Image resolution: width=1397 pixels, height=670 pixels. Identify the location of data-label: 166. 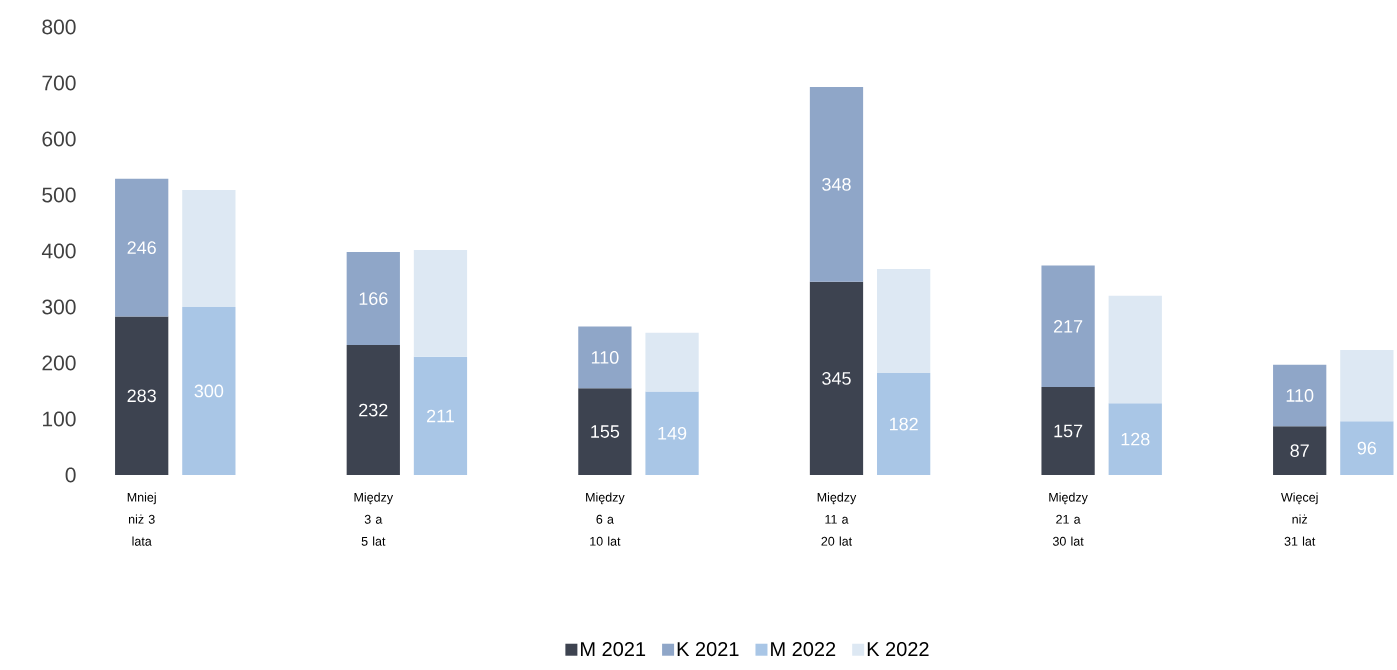
(373, 298).